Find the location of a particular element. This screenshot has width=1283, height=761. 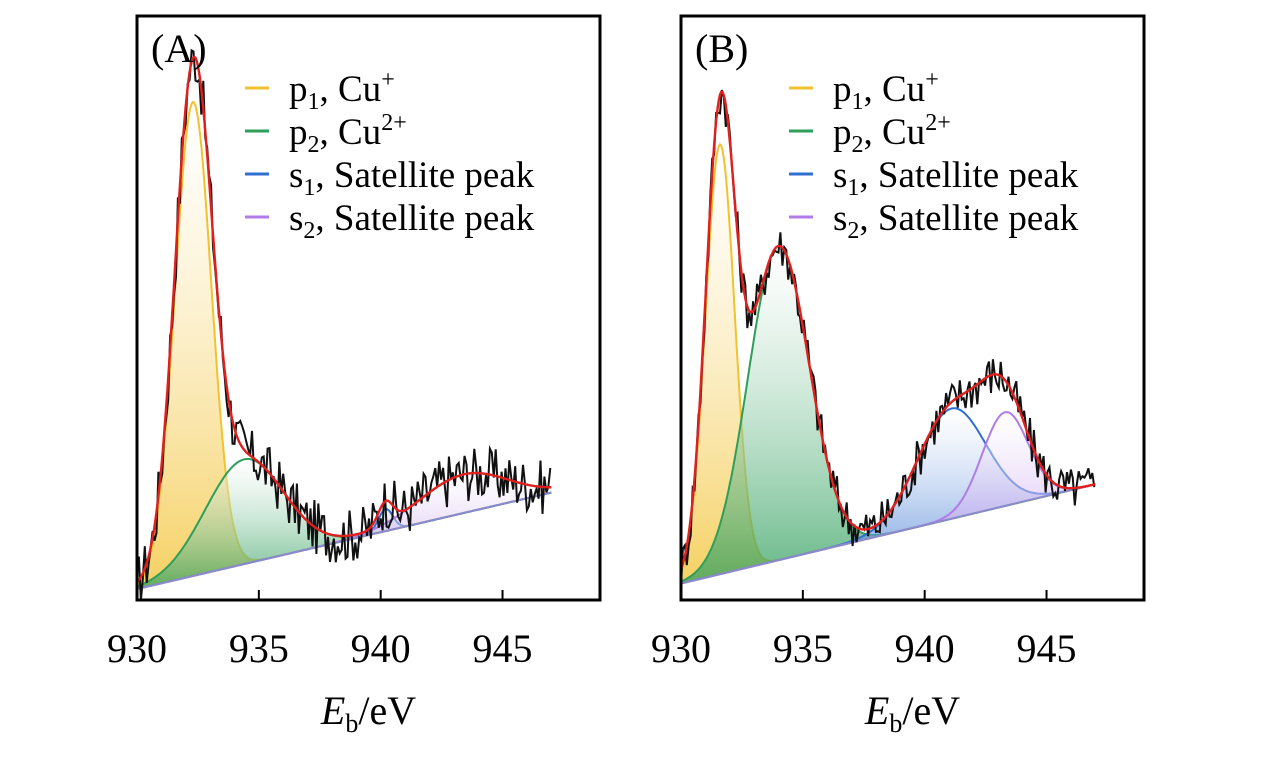

panel-label: (B) is located at coordinates (721, 48).